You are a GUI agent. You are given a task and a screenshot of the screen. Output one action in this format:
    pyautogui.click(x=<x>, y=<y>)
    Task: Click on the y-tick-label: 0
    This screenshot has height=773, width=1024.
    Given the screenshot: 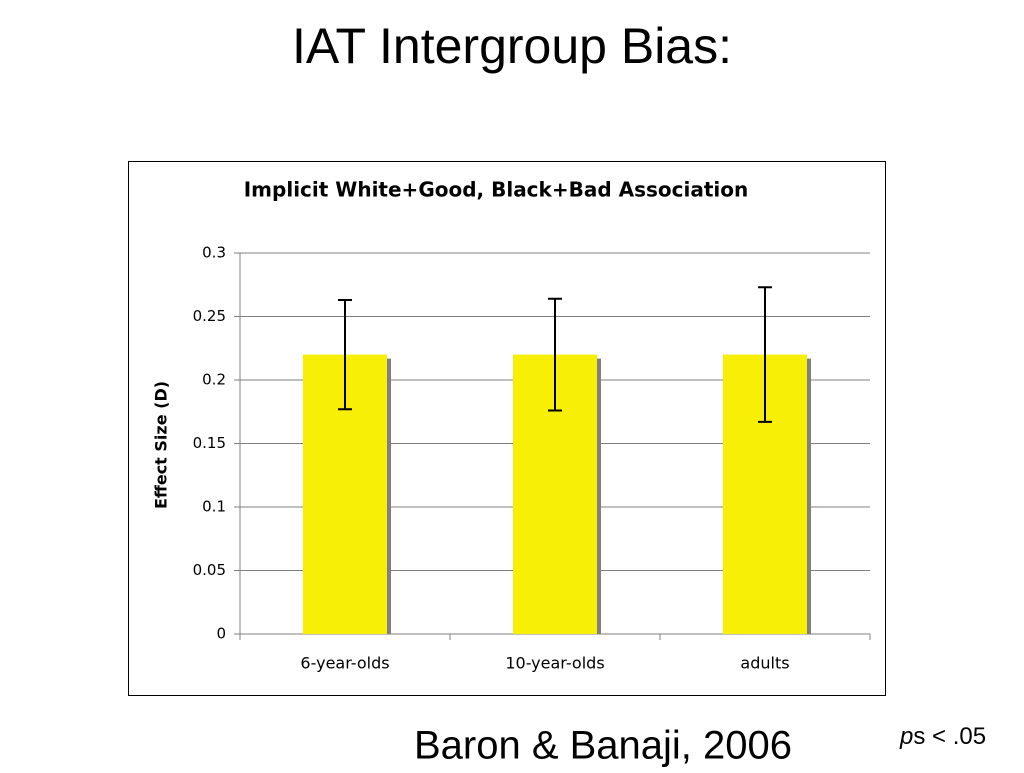 What is the action you would take?
    pyautogui.click(x=221, y=634)
    